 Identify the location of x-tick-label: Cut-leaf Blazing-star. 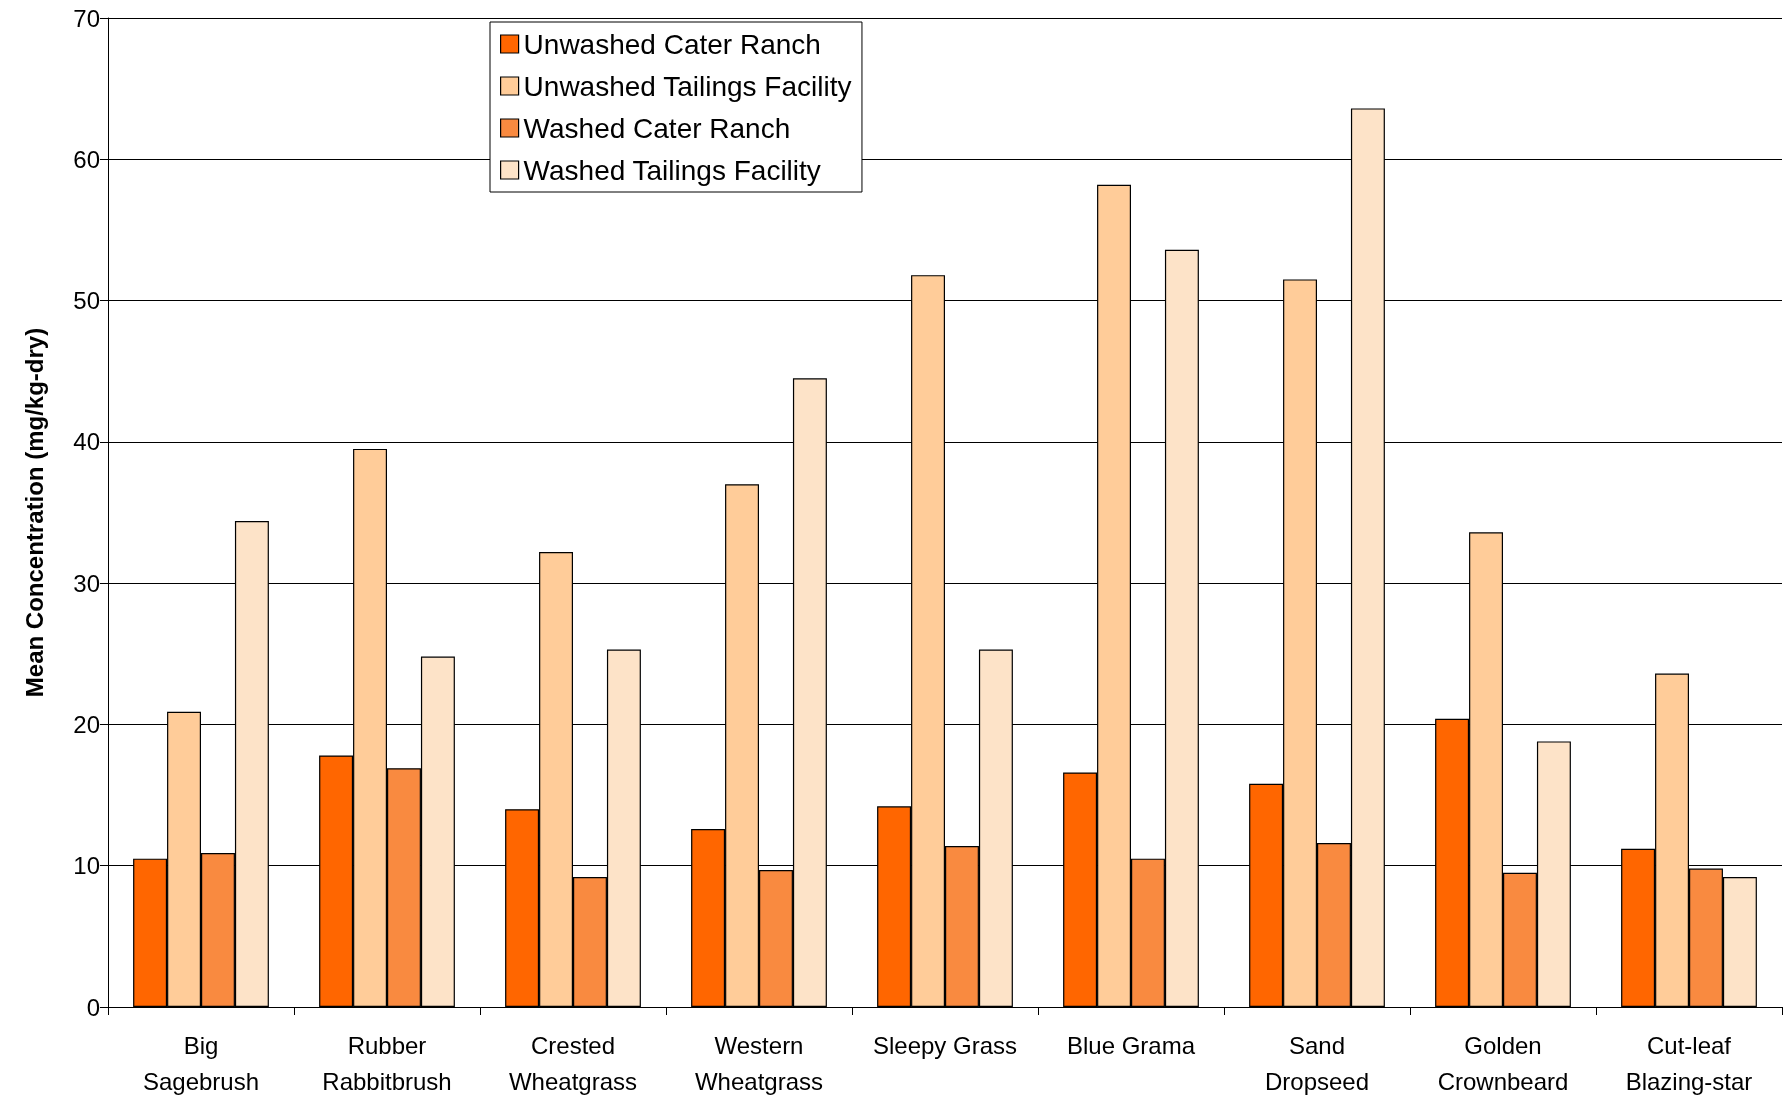
(1689, 1063).